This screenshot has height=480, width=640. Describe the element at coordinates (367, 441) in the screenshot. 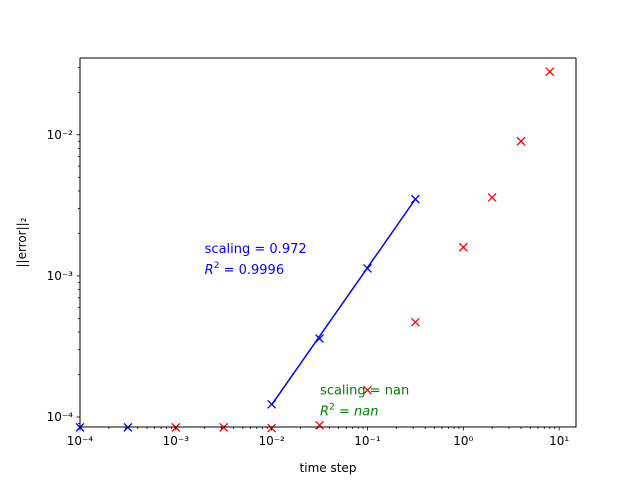

I see `x-tick-label: 10⁻¹` at that location.